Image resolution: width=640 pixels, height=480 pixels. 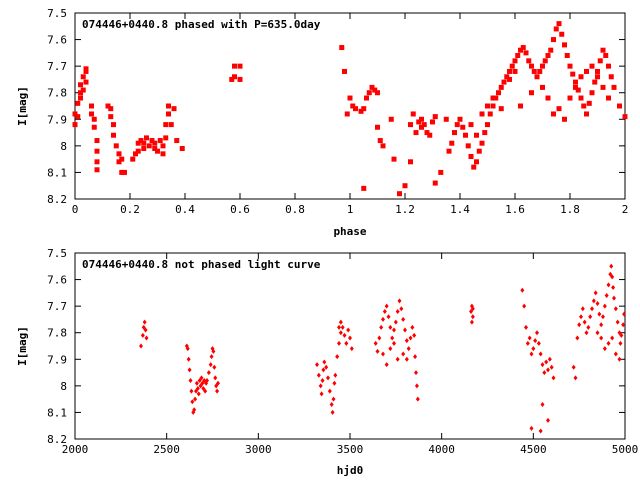 What do you see at coordinates (570, 209) in the screenshot?
I see `phased-x-tick-label: 1.8` at bounding box center [570, 209].